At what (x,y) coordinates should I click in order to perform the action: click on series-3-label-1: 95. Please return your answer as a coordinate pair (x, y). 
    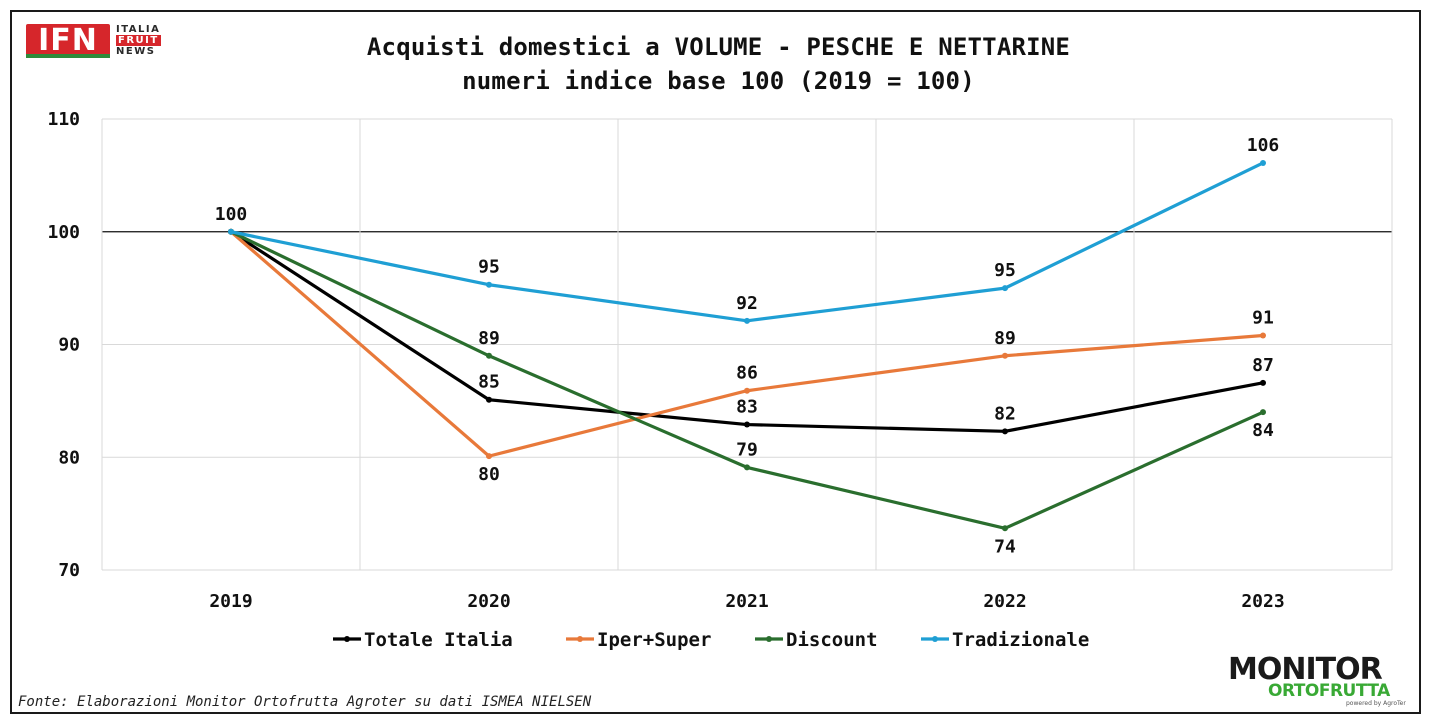
    Looking at the image, I should click on (489, 267).